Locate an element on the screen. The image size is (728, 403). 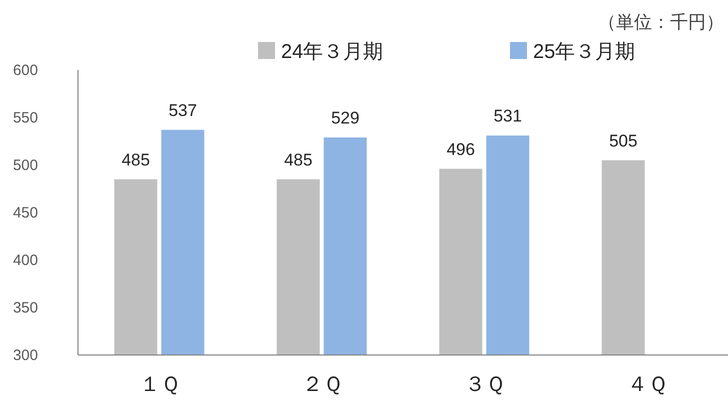
x-tick-label: ４Ｑ is located at coordinates (646, 384).